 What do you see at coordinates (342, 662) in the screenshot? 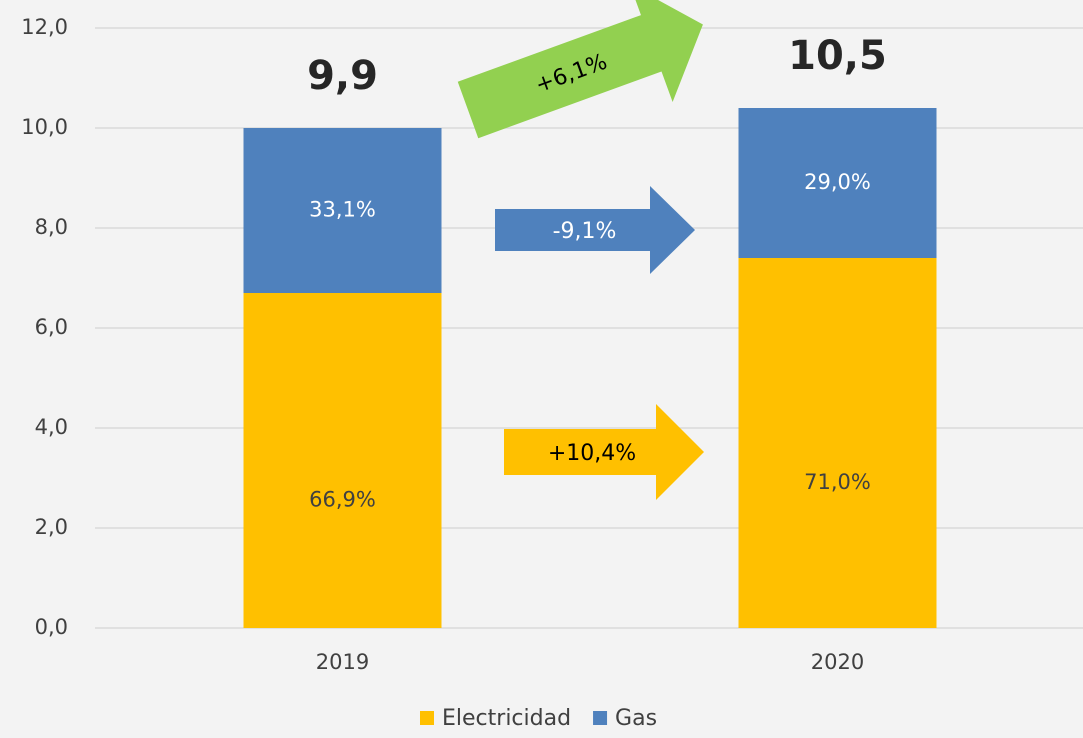
I see `x-tick-label: 2019` at bounding box center [342, 662].